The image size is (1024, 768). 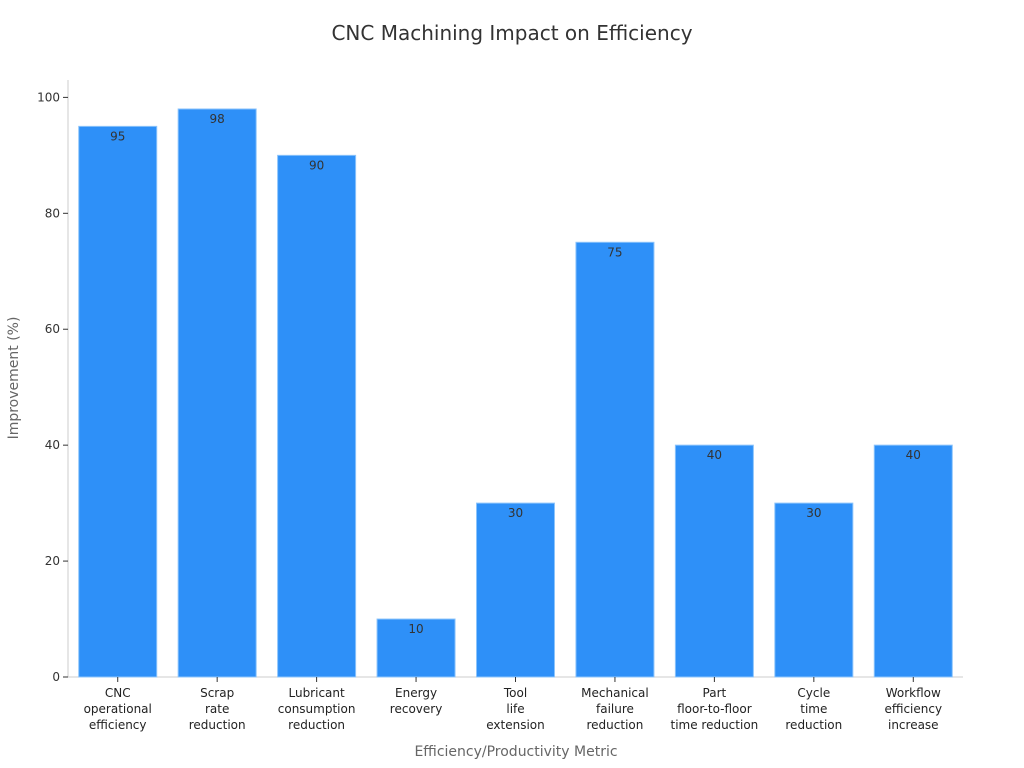 What do you see at coordinates (48, 97) in the screenshot?
I see `y-tick-label: 100` at bounding box center [48, 97].